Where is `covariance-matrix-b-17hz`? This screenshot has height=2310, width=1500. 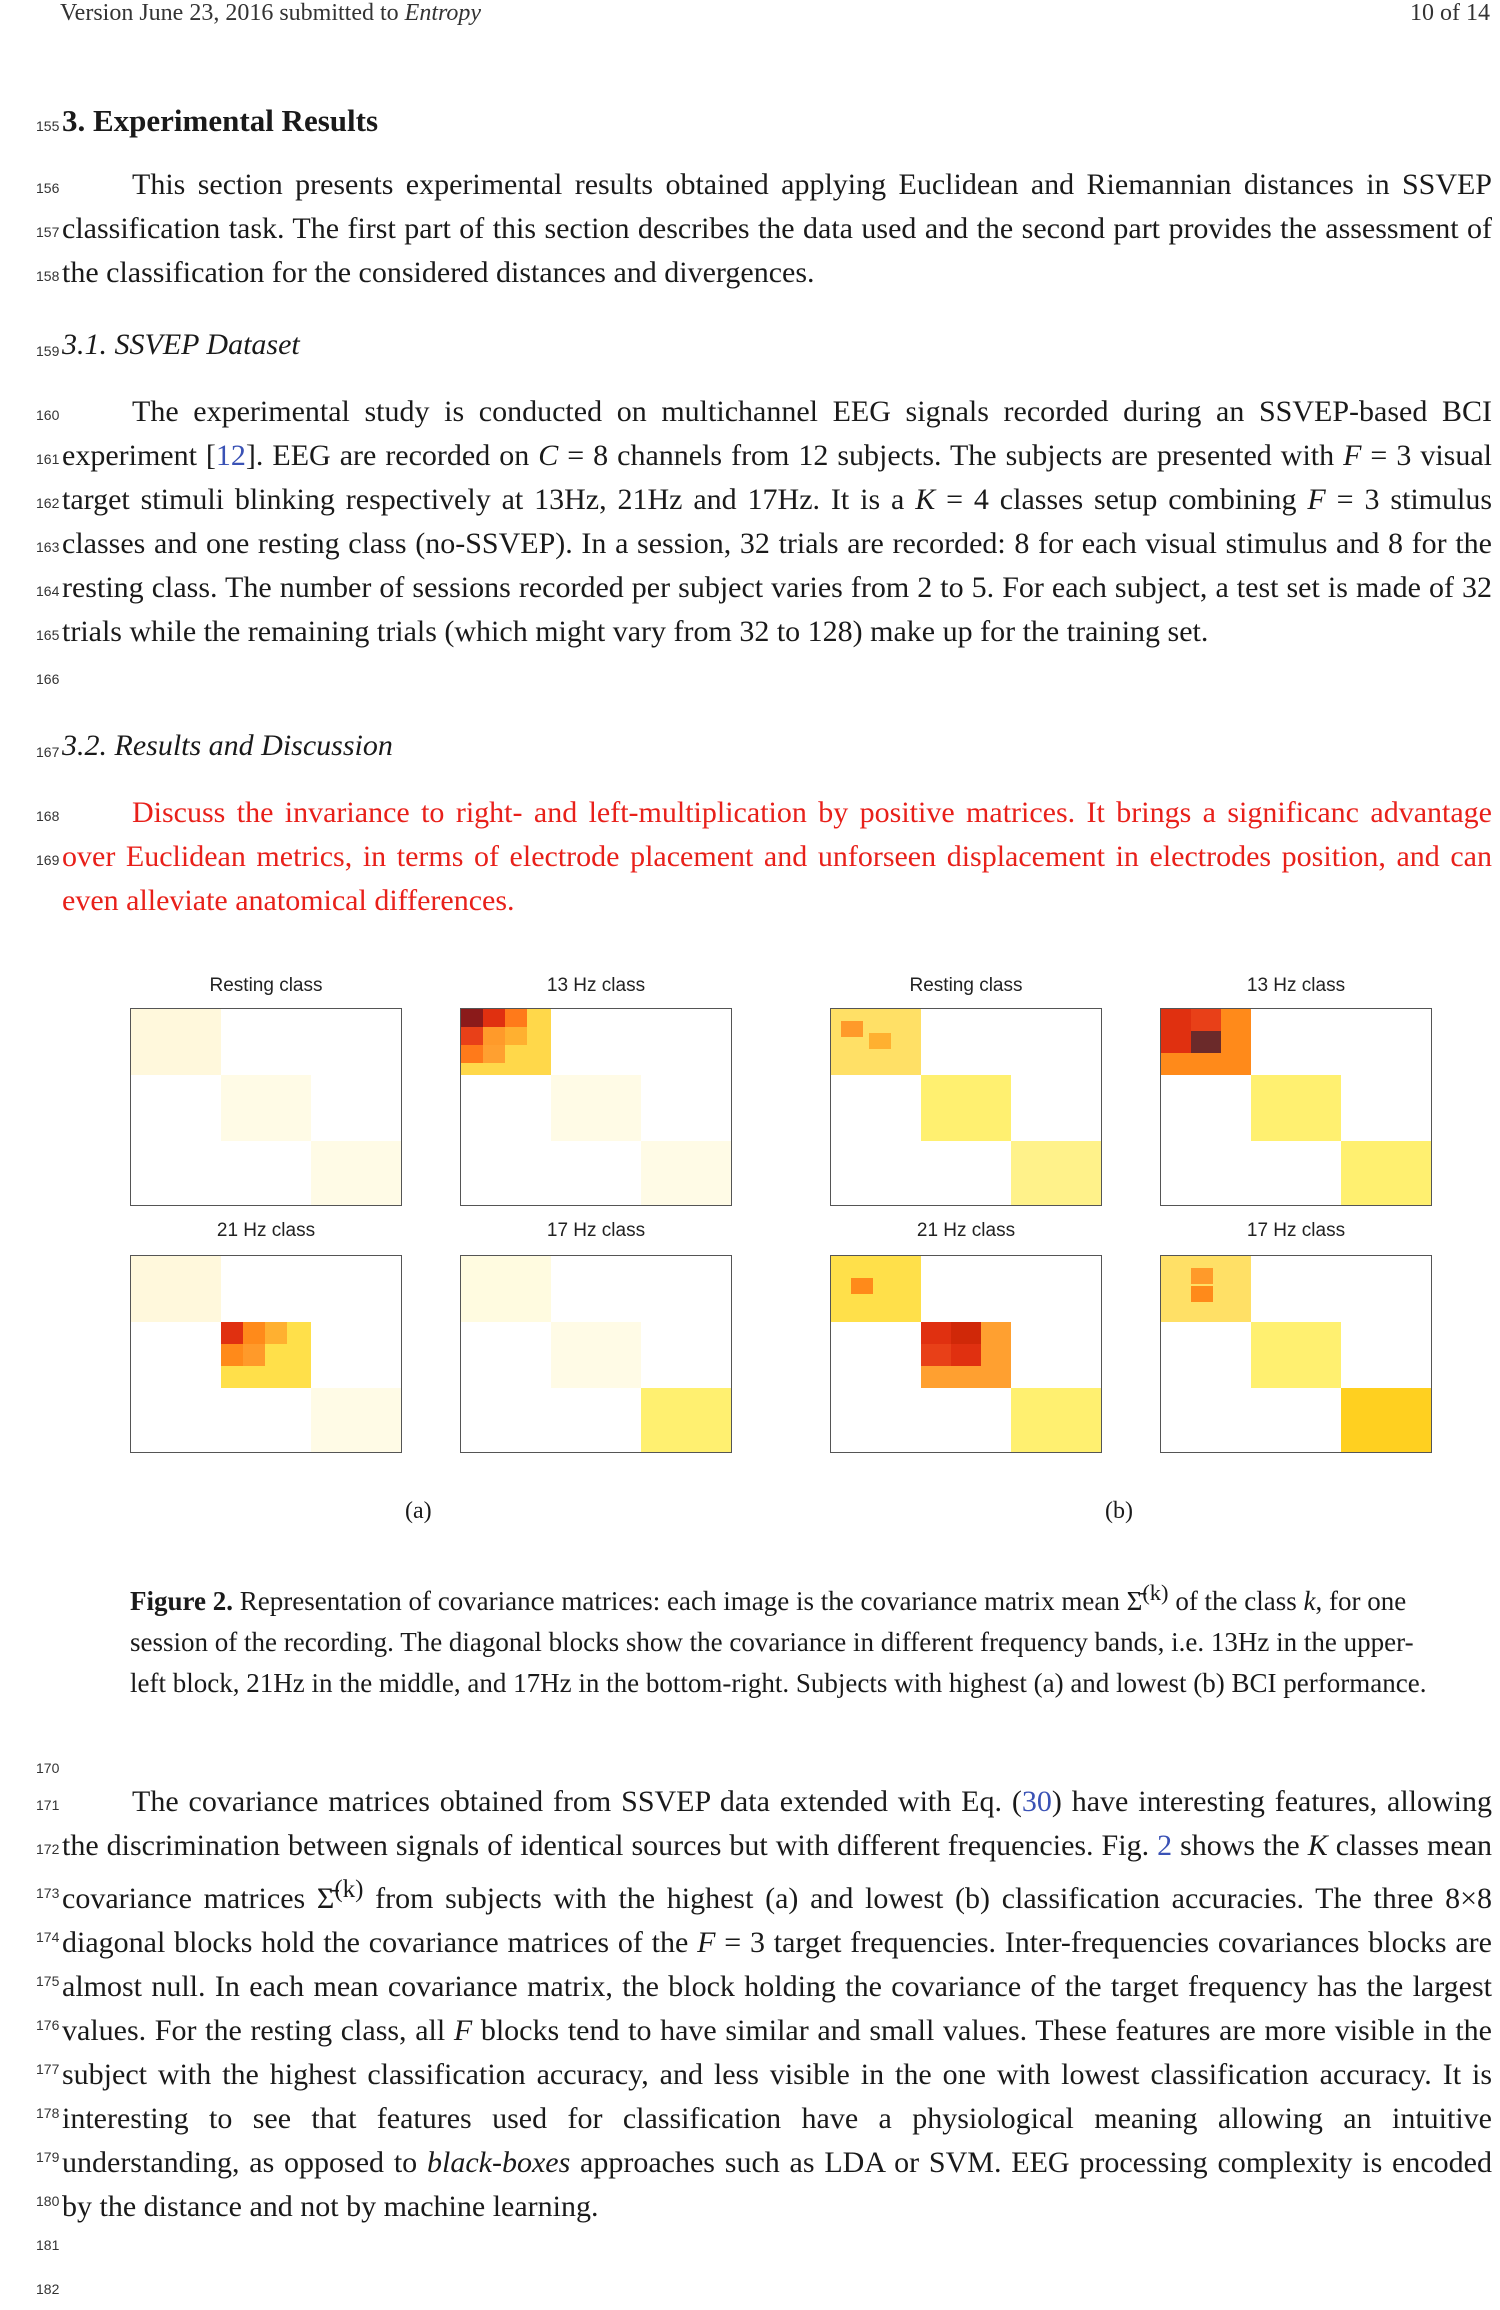 covariance-matrix-b-17hz is located at coordinates (1296, 1354).